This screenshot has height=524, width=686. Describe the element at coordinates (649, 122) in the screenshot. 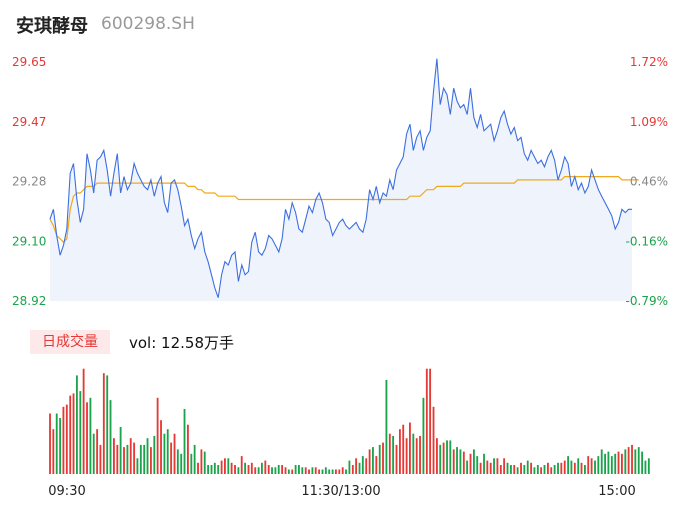

I see `percent-tick-label: 1.09%` at that location.